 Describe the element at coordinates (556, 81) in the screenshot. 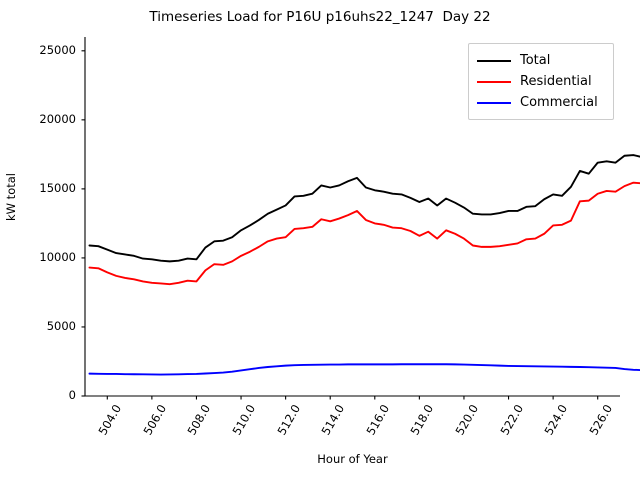

I see `legend-label: Residential` at that location.